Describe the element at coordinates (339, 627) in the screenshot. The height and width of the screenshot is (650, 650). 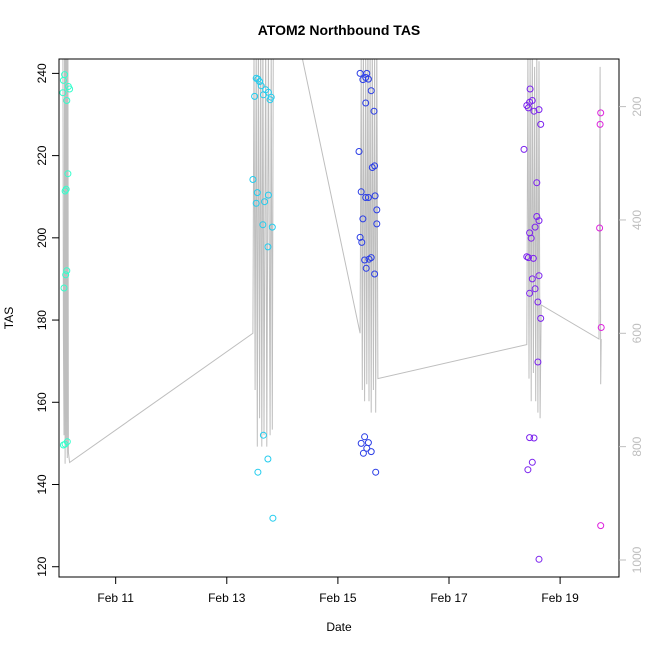
I see `x-axis-title: Date` at that location.